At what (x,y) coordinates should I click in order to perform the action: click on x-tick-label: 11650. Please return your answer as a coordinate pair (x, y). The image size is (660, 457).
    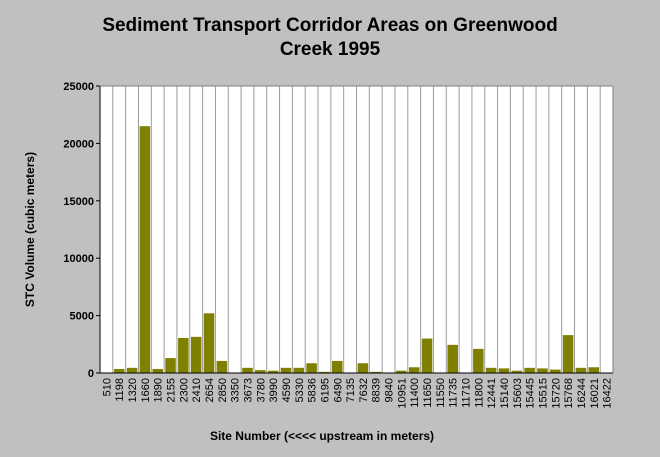
    Looking at the image, I should click on (428, 393).